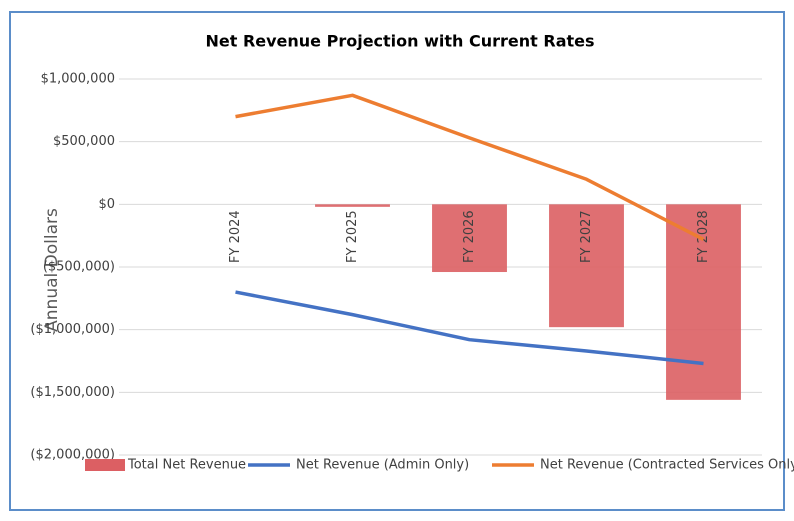 This screenshot has height=521, width=794. I want to click on x-tick-label: FY 2027, so click(586, 236).